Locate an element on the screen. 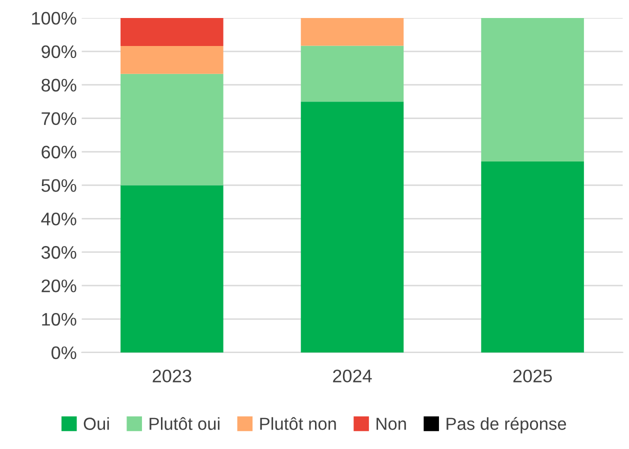 This screenshot has width=629, height=449. y-tick-label: 30% is located at coordinates (58, 252).